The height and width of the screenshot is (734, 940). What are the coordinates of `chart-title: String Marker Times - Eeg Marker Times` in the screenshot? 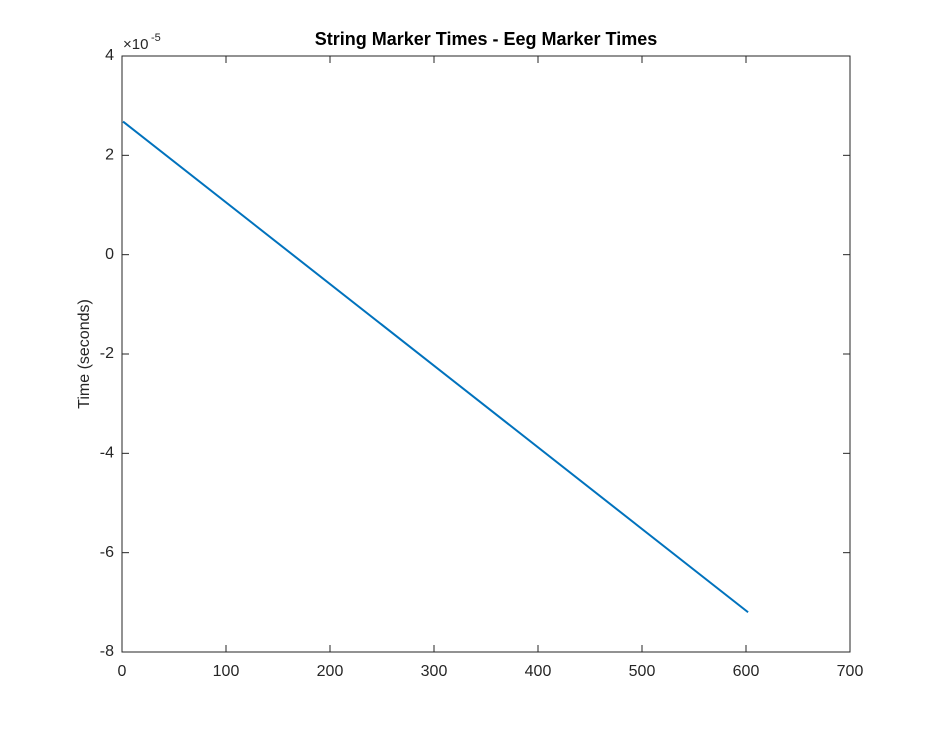 It's located at (486, 39).